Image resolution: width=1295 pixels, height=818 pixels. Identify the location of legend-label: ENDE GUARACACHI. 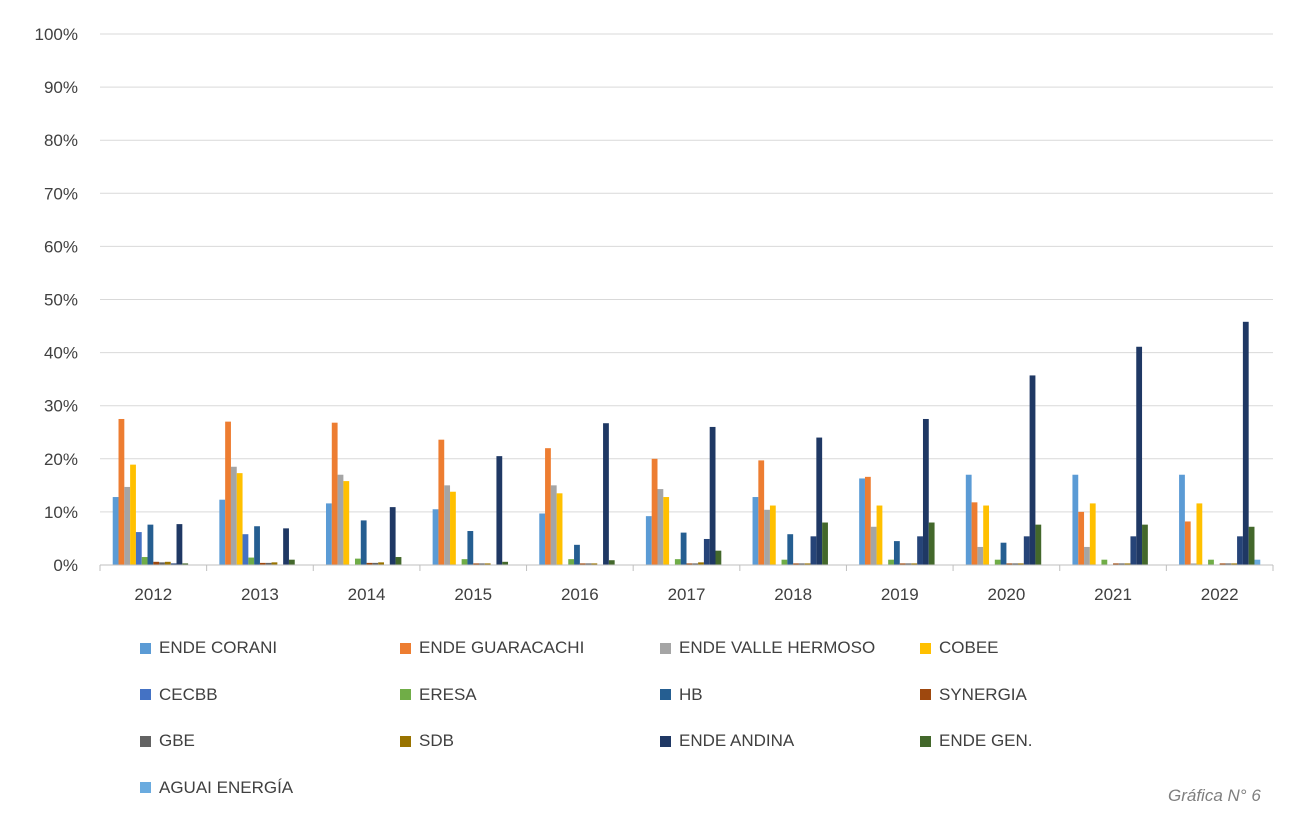
(502, 647).